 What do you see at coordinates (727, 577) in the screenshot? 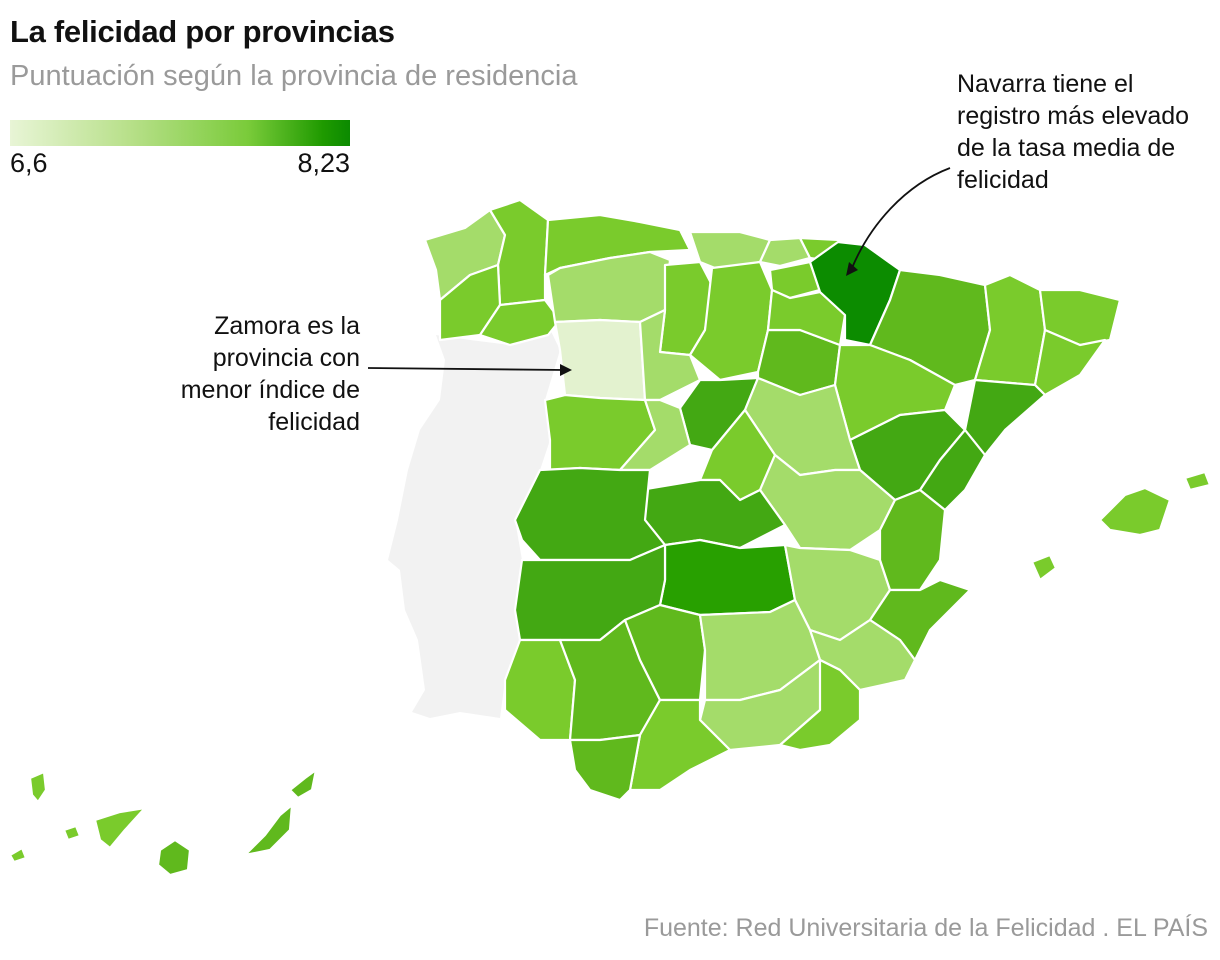
I see `province-ciudad-real` at bounding box center [727, 577].